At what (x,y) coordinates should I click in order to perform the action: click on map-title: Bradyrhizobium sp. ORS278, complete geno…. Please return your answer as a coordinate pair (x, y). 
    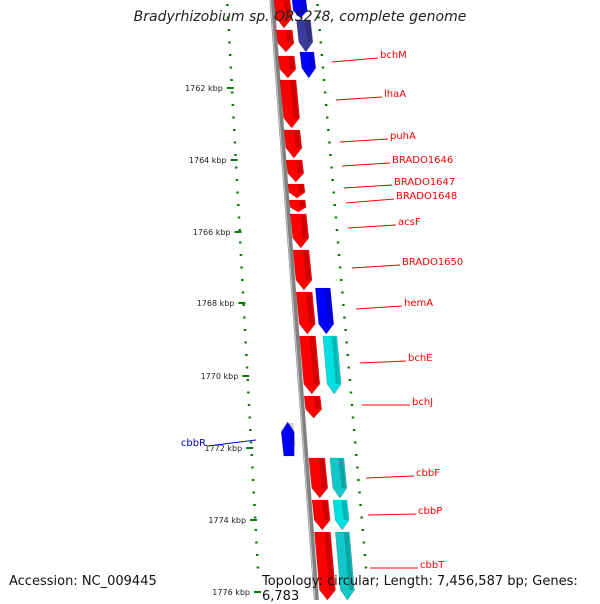
    Looking at the image, I should click on (300, 17).